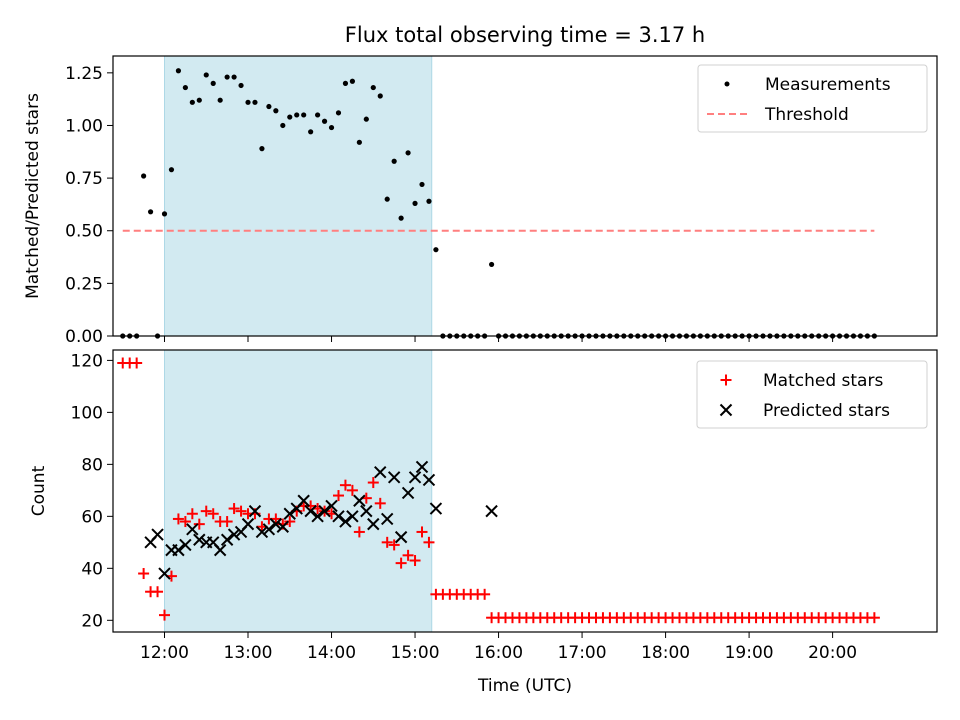 The height and width of the screenshot is (720, 960). What do you see at coordinates (525, 35) in the screenshot?
I see `chart-title: Flux total observing time = 3.17 h` at bounding box center [525, 35].